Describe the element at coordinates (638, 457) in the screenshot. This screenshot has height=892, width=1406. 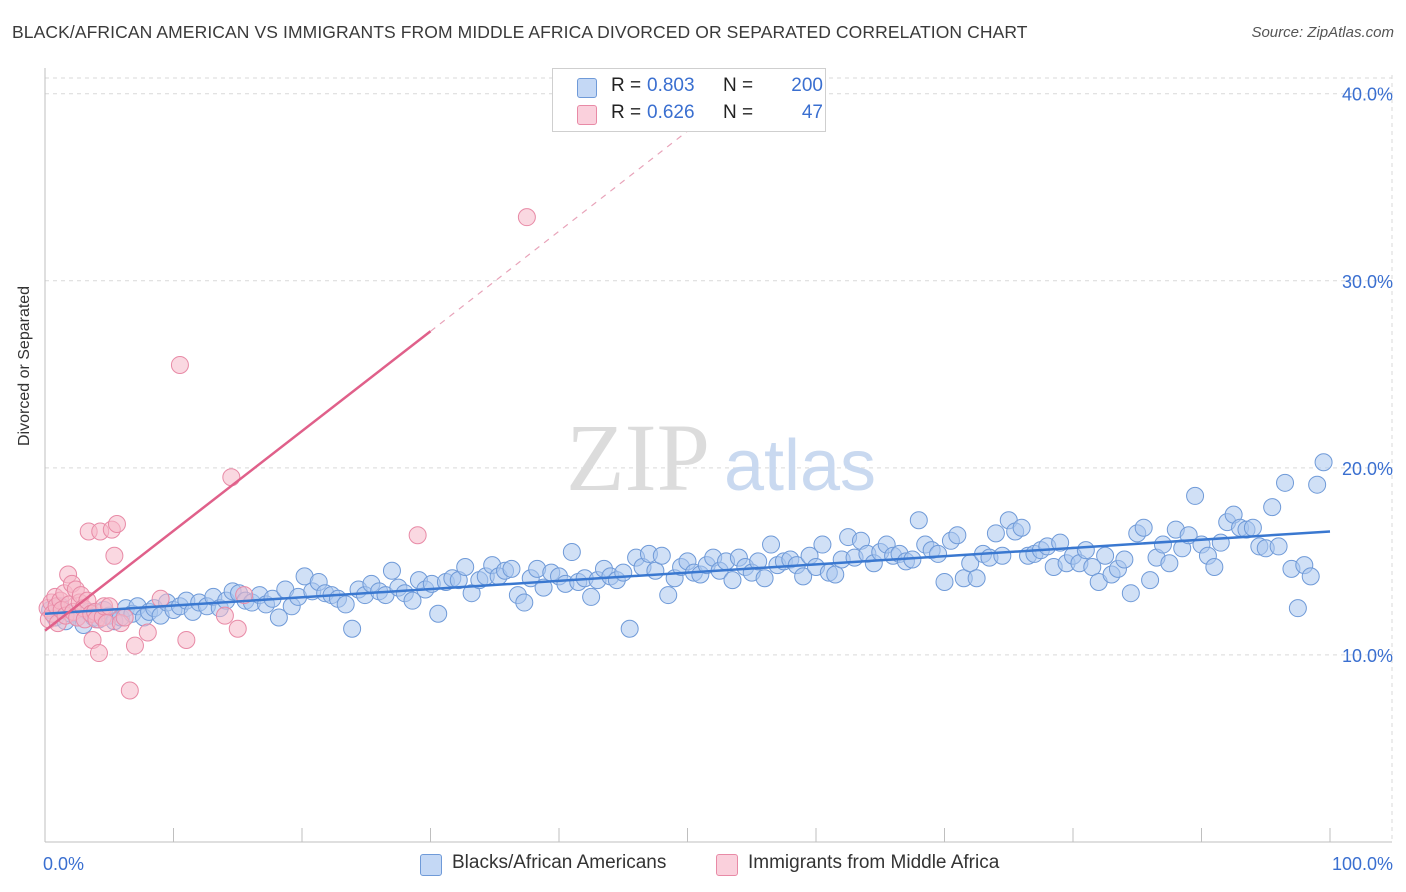
I see `watermark-zip: ZIP` at that location.